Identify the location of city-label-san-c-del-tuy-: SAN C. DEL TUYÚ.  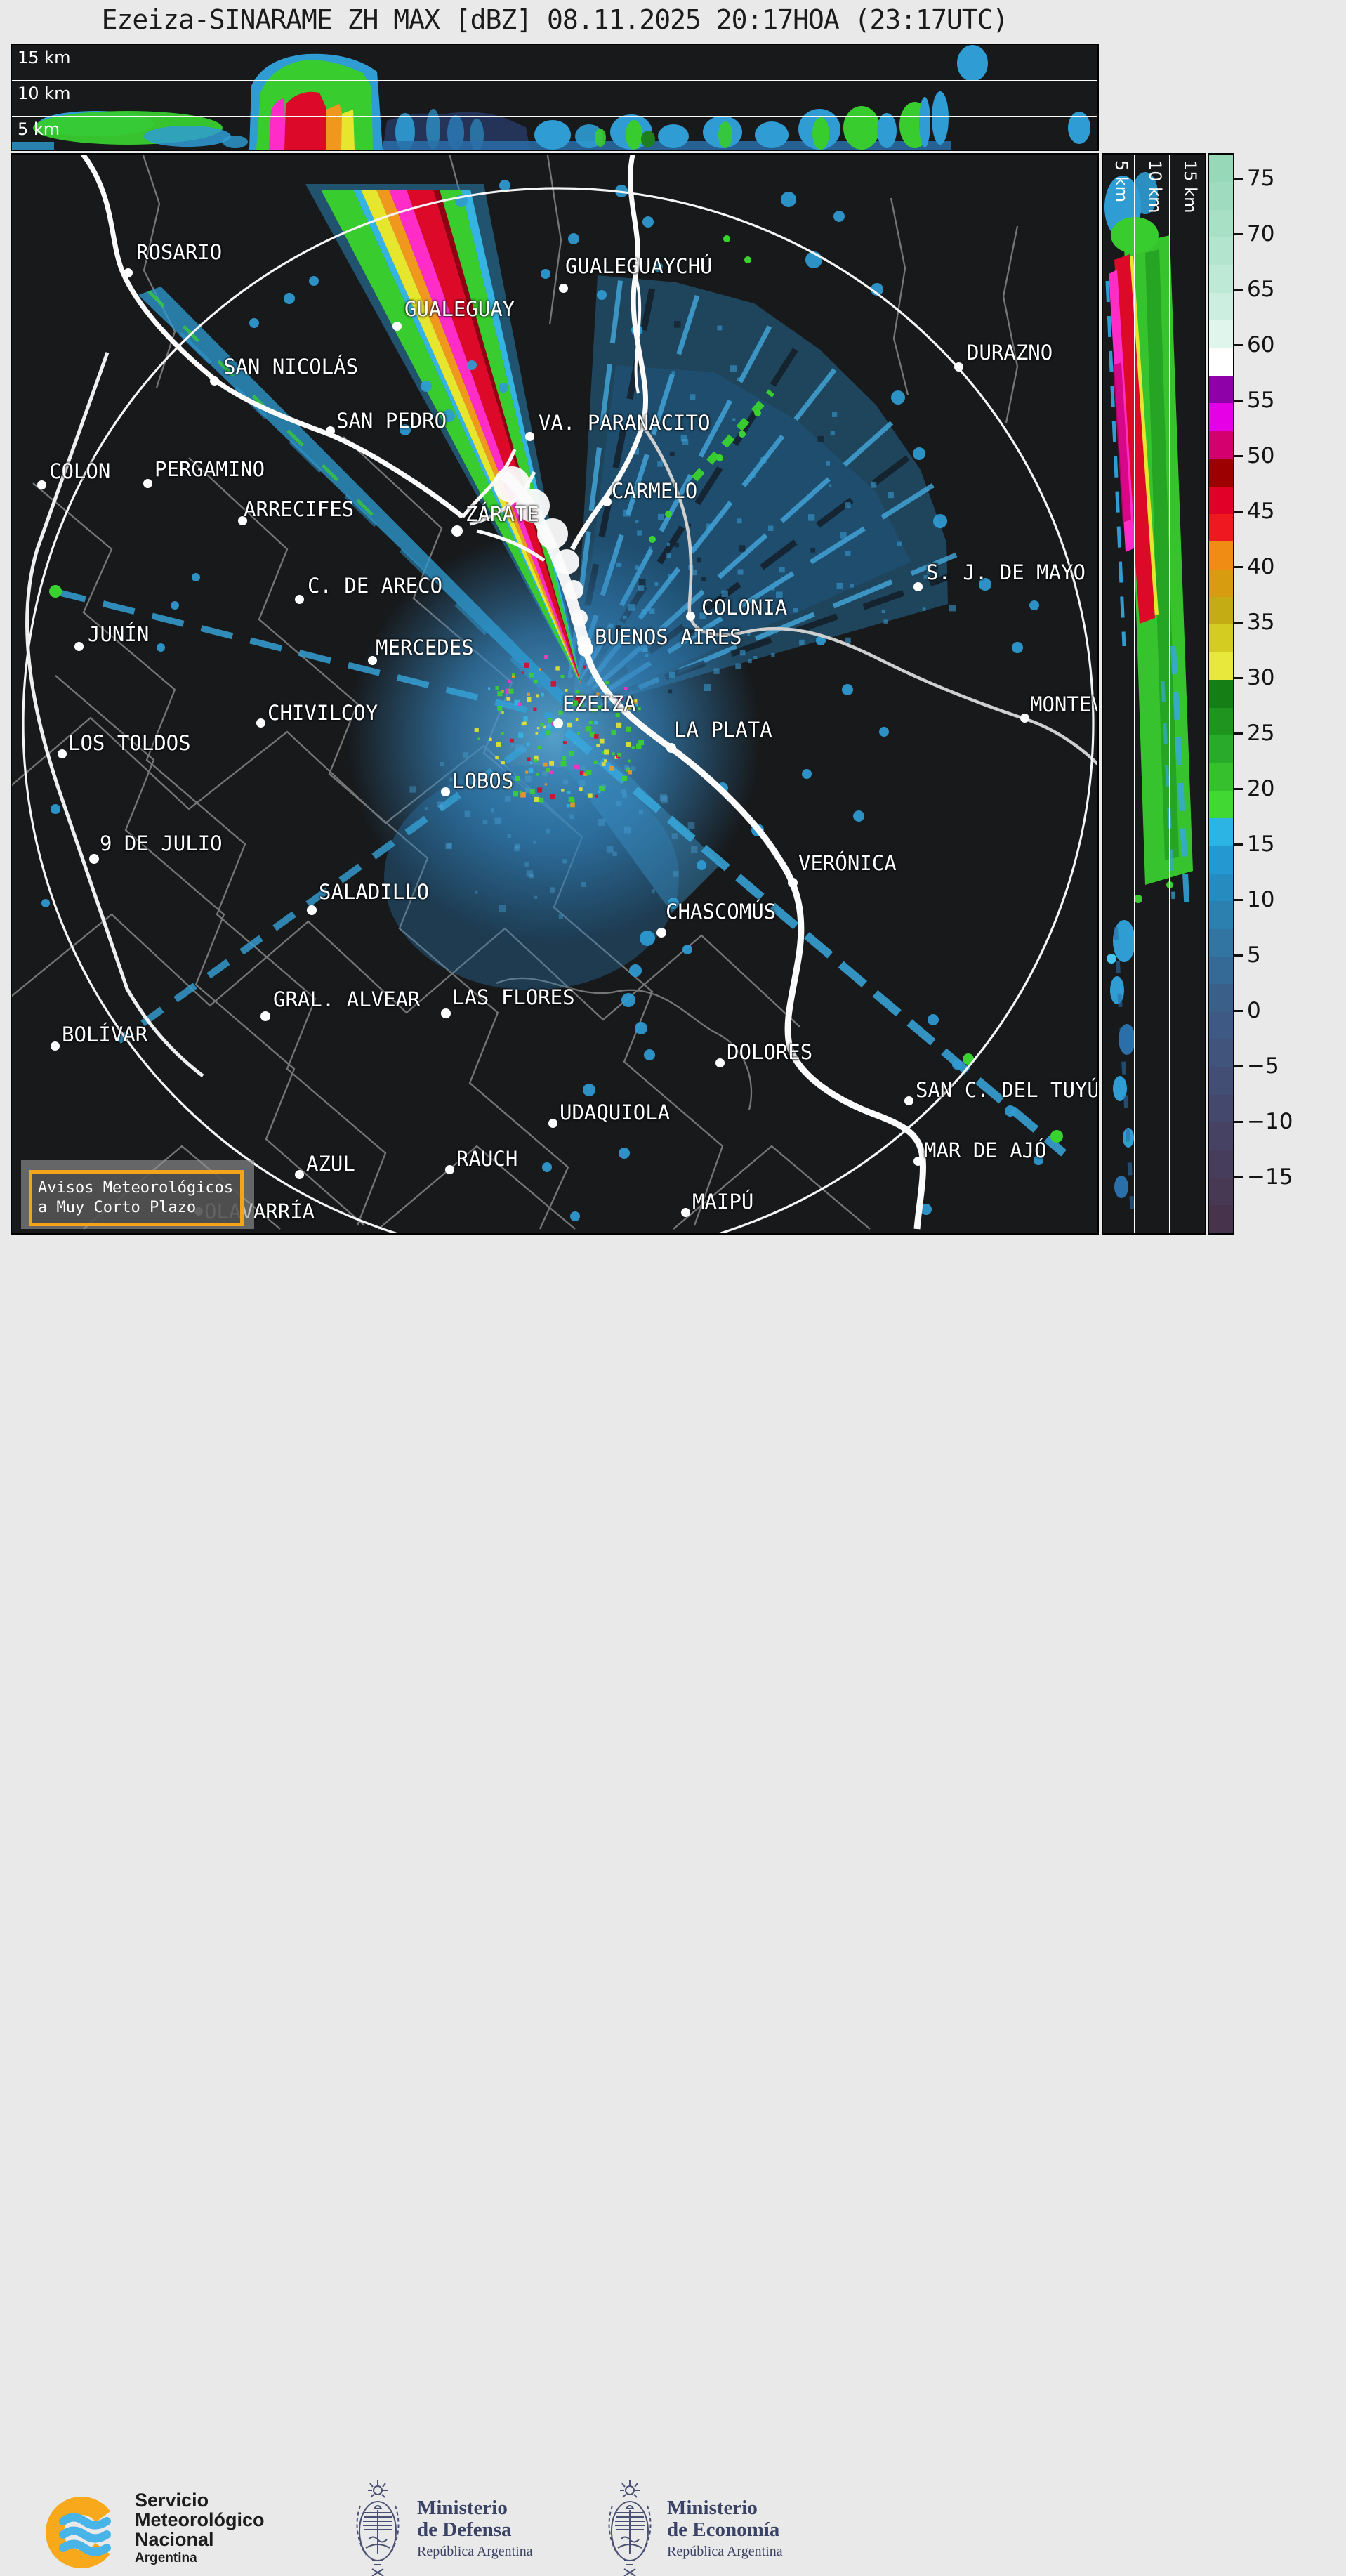
(1008, 1090).